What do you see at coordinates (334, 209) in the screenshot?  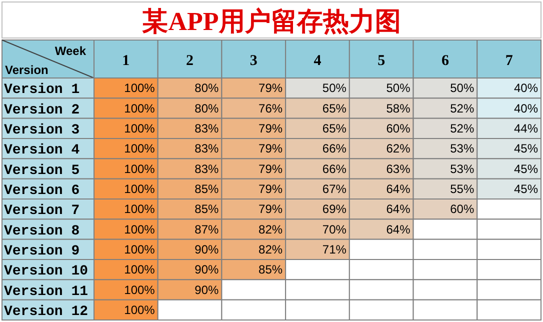 I see `data-label: 69%` at bounding box center [334, 209].